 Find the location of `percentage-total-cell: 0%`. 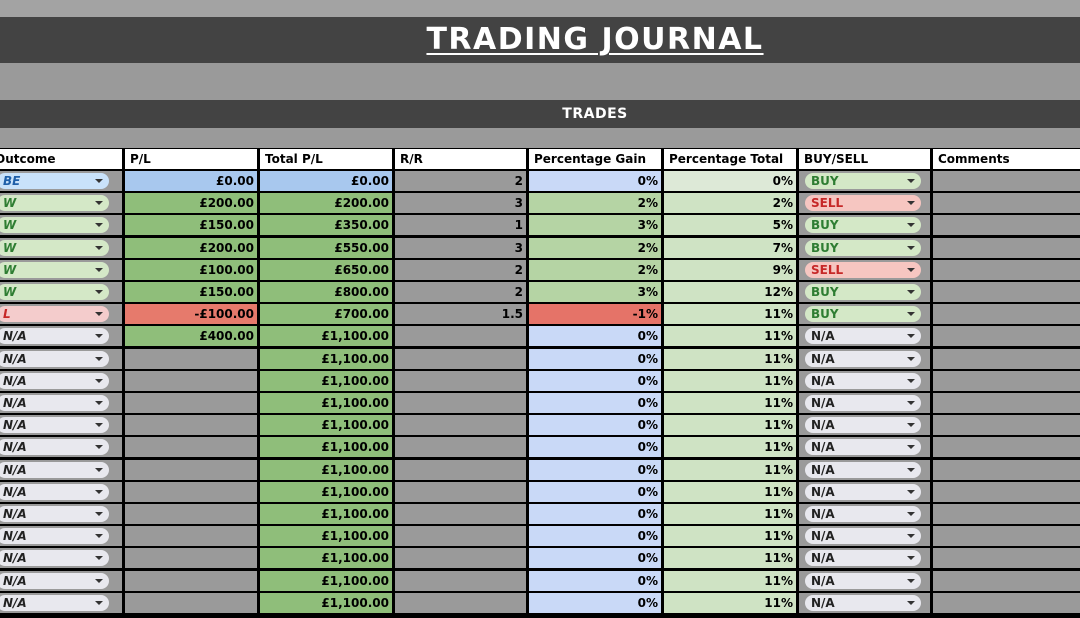

percentage-total-cell: 0% is located at coordinates (730, 181).